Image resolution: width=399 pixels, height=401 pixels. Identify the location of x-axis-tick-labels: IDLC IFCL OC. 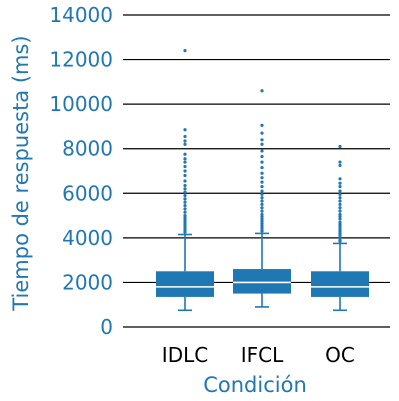
(258, 355).